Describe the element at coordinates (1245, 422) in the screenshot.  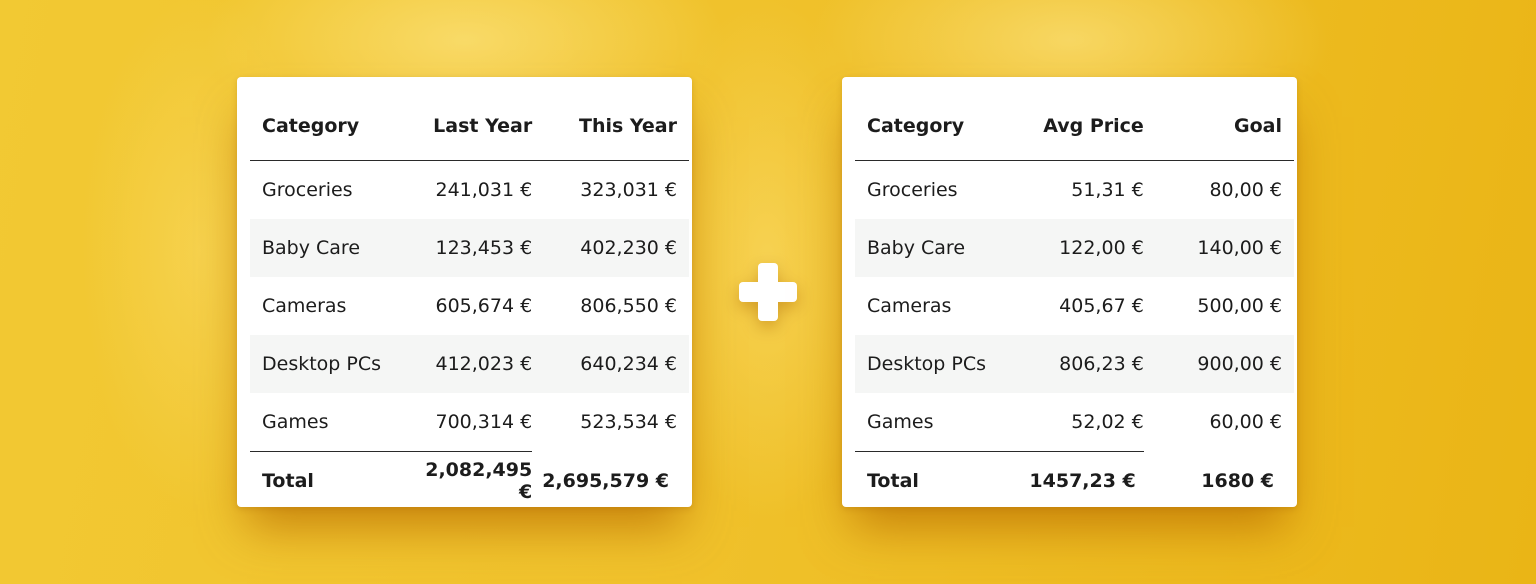
I see `cell-goal: 60,00 €` at that location.